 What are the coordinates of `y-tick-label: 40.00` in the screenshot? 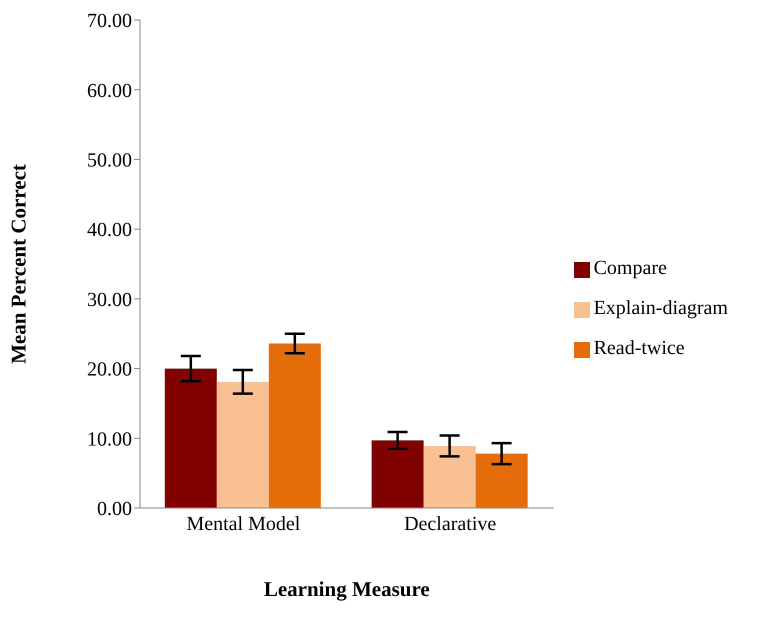 It's located at (109, 230).